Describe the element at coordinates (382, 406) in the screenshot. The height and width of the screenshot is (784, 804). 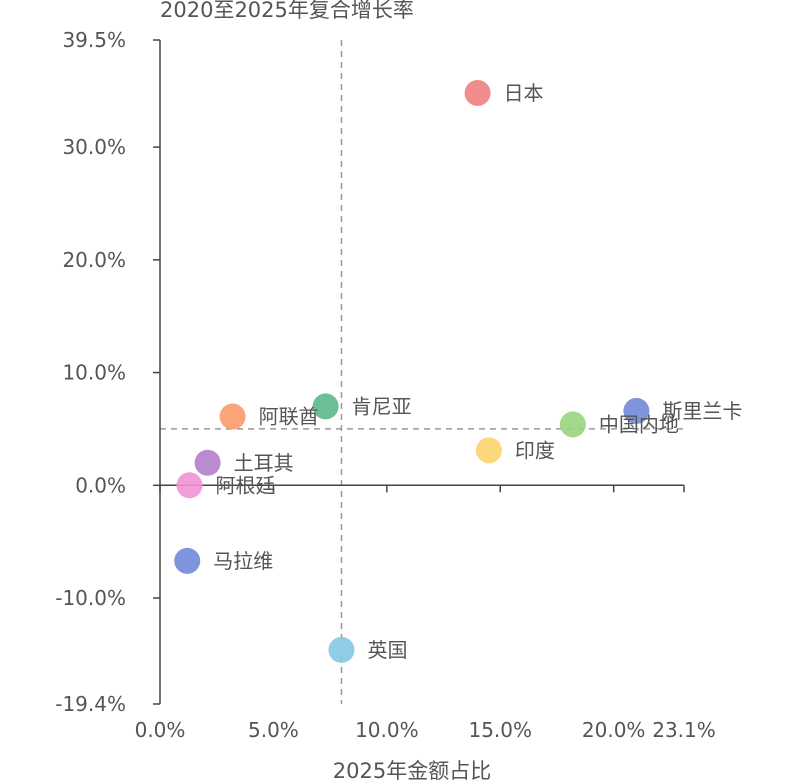
I see `data-point-label: 肯尼亚` at that location.